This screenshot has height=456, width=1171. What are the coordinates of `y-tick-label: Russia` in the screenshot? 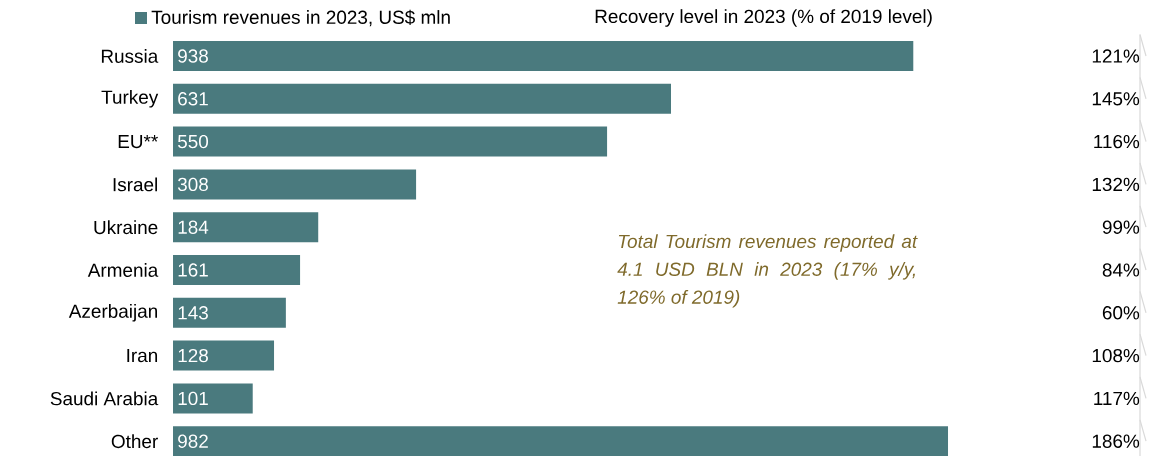 It's located at (130, 56).